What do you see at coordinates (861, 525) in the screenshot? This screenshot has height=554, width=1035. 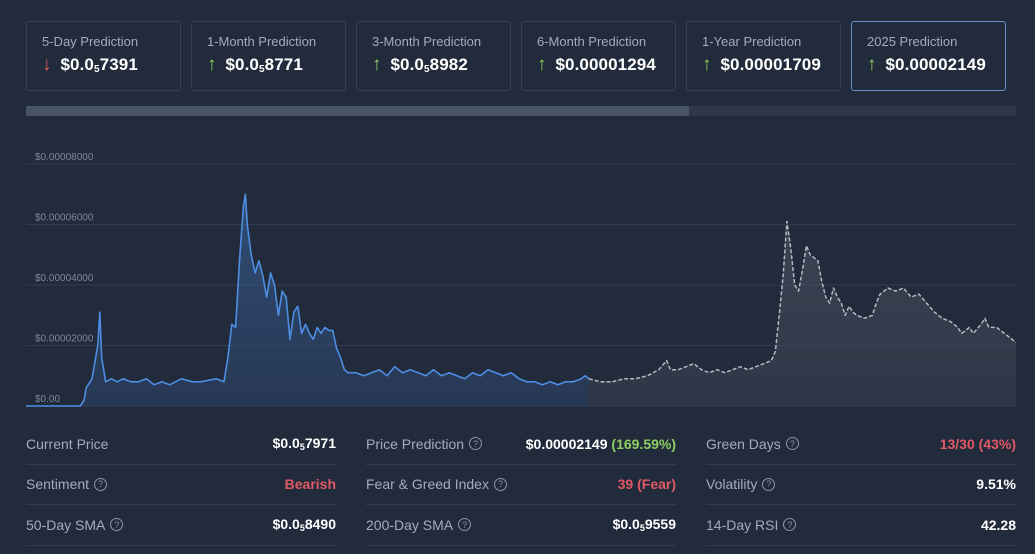 I see `stat-14-day-rsi: 14-Day RSI? 42.28` at bounding box center [861, 525].